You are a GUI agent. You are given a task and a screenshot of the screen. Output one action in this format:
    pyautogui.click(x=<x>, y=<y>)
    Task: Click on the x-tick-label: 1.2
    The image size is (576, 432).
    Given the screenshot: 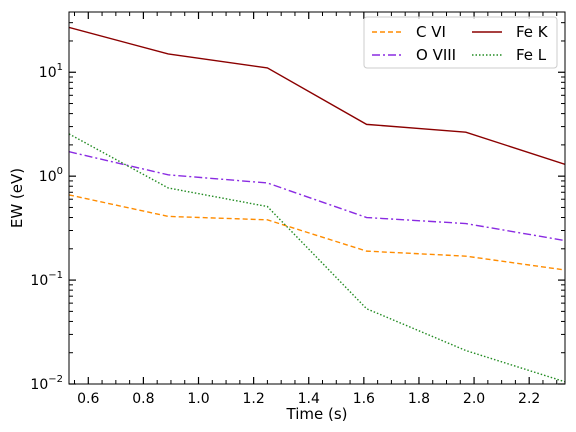 What is the action you would take?
    pyautogui.click(x=253, y=399)
    